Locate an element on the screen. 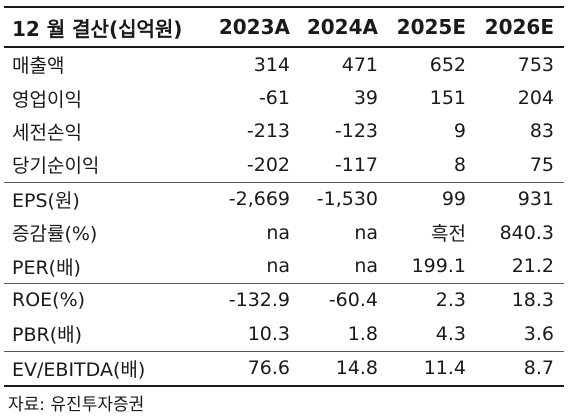 The width and height of the screenshot is (568, 417). cell-value: 3.6 is located at coordinates (538, 333).